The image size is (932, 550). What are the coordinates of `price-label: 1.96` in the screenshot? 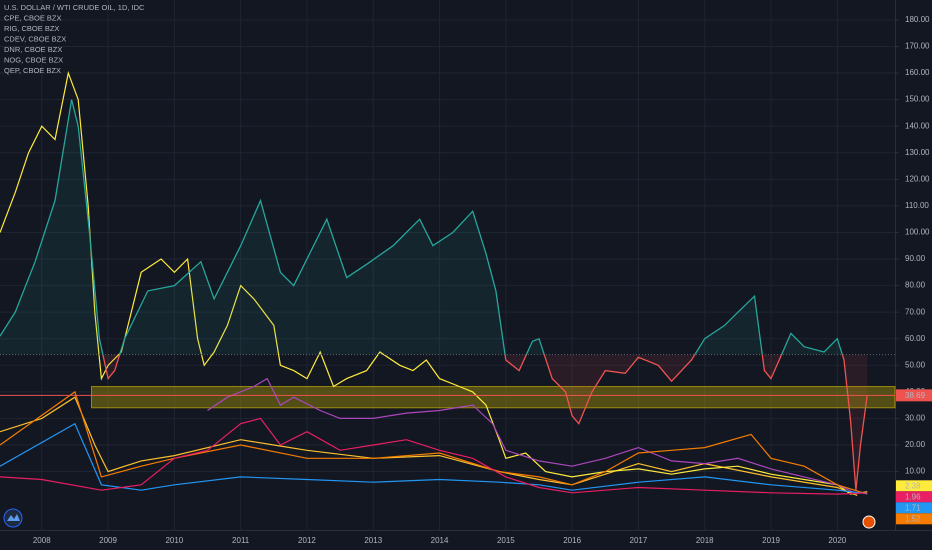 It's located at (913, 496).